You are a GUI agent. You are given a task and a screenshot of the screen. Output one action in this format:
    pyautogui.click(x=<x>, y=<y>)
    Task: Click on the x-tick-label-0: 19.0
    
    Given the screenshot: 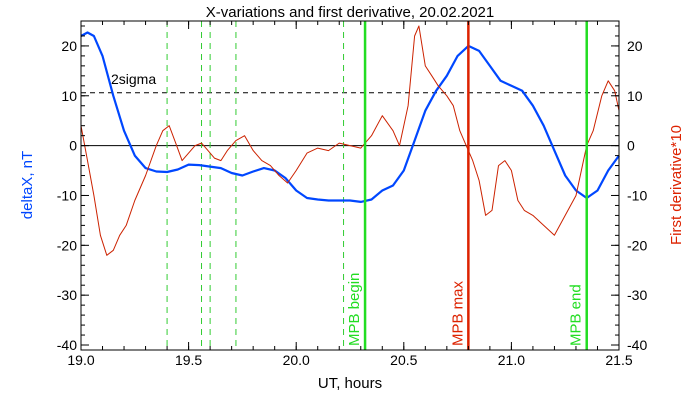 What is the action you would take?
    pyautogui.click(x=80, y=360)
    